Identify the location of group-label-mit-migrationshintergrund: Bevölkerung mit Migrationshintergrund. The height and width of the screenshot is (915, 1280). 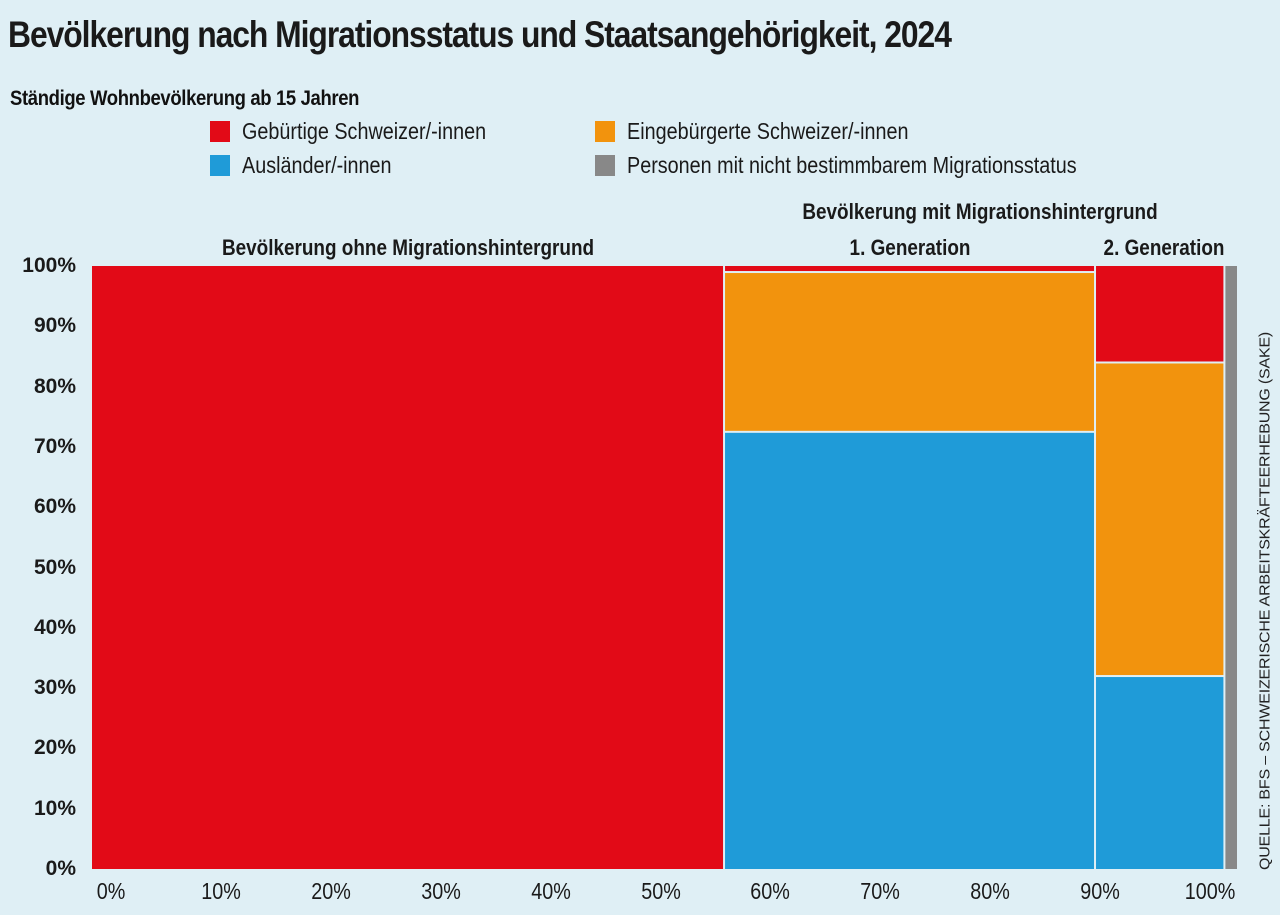
(980, 211).